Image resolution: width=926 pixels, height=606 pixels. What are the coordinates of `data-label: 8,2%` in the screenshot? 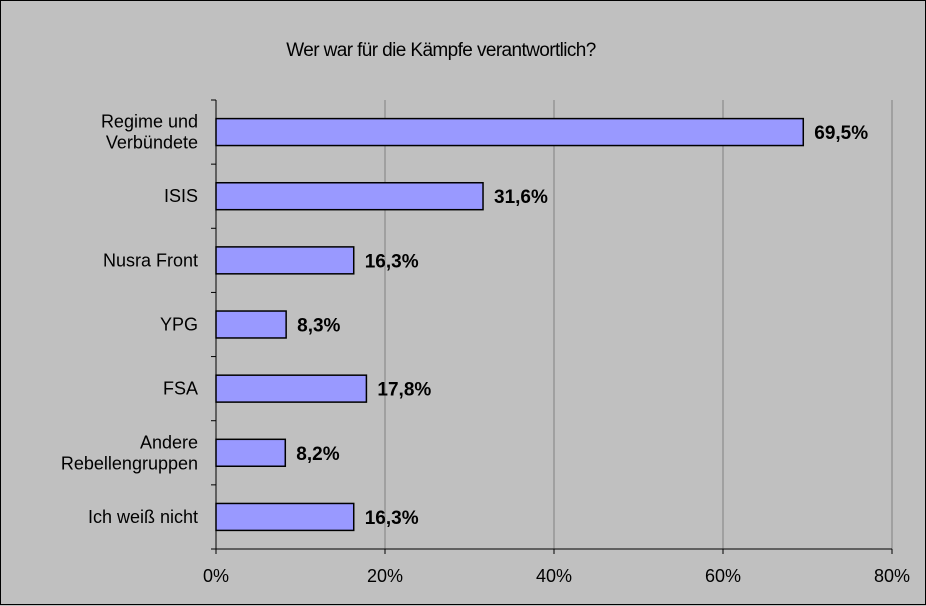 It's located at (317, 454).